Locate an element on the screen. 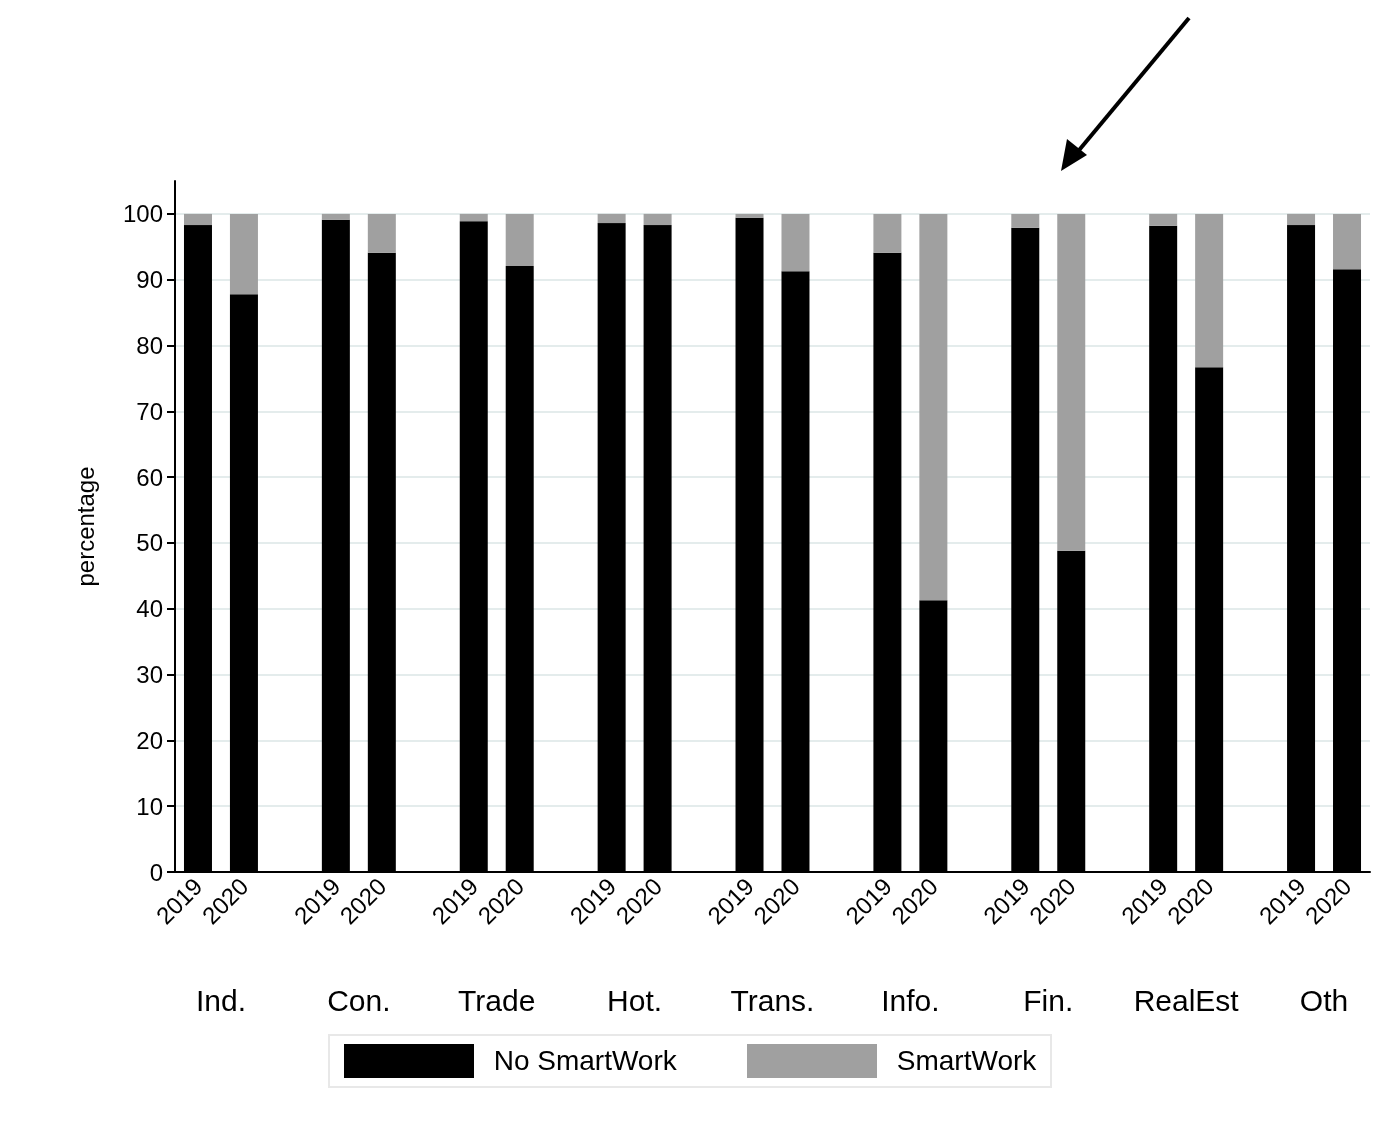 Image resolution: width=1380 pixels, height=1137 pixels. text: Info. is located at coordinates (910, 1000).